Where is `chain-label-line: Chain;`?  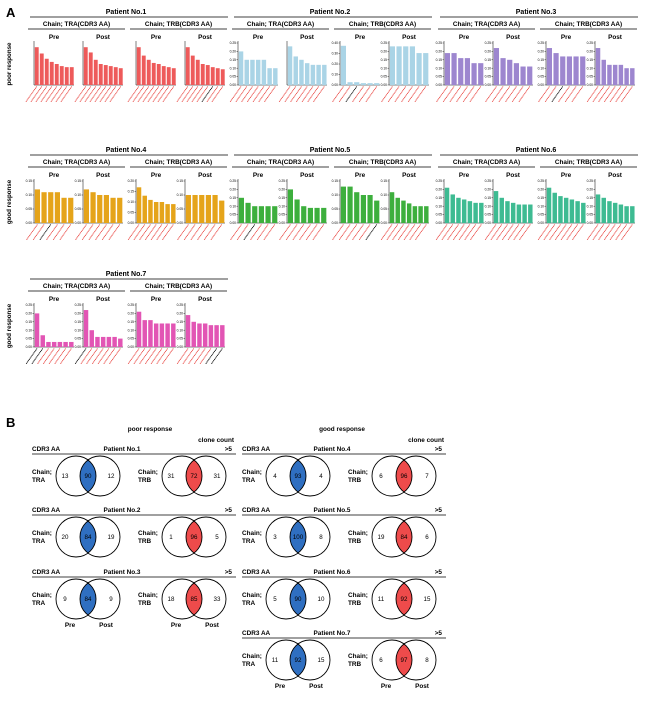 chain-label-line: Chain; is located at coordinates (358, 533).